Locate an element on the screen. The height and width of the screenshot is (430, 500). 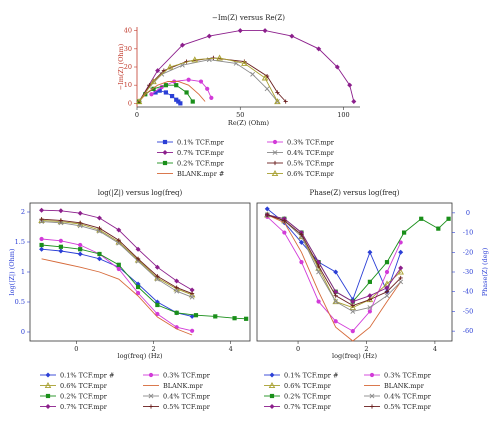
legend-item: 0.7% TCF.mpr is located at coordinates (191, 153).